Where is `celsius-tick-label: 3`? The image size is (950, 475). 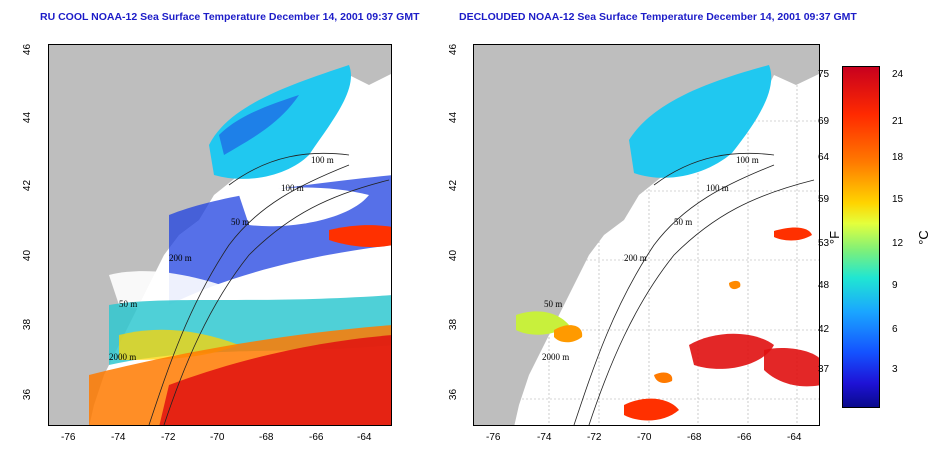 celsius-tick-label: 3 is located at coordinates (895, 369).